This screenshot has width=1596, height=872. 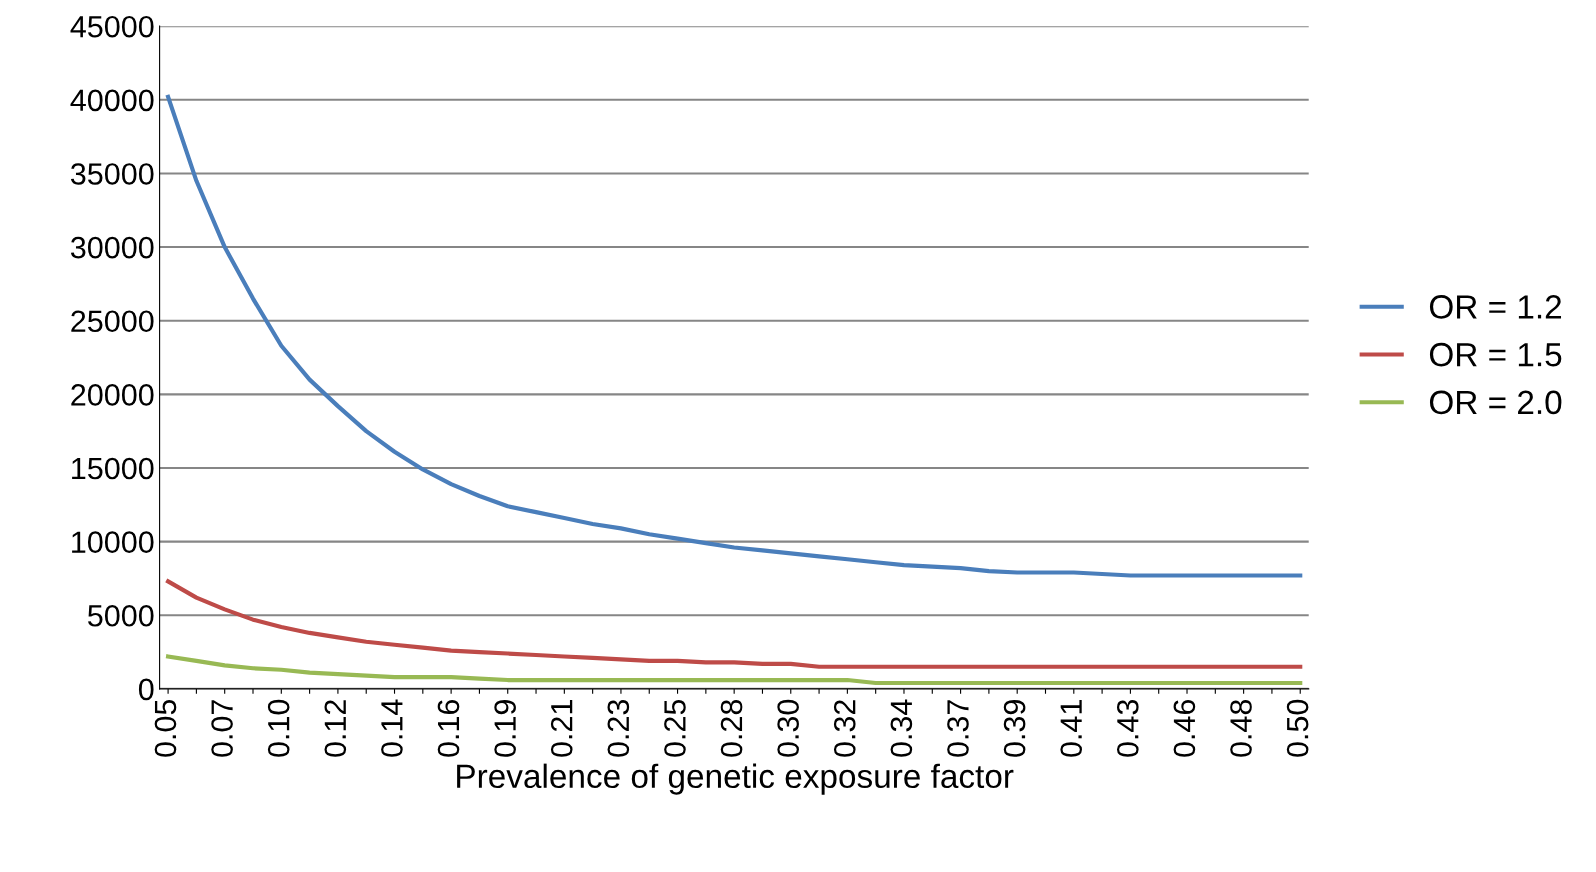 What do you see at coordinates (222, 728) in the screenshot?
I see `x-tick-label: 0.07` at bounding box center [222, 728].